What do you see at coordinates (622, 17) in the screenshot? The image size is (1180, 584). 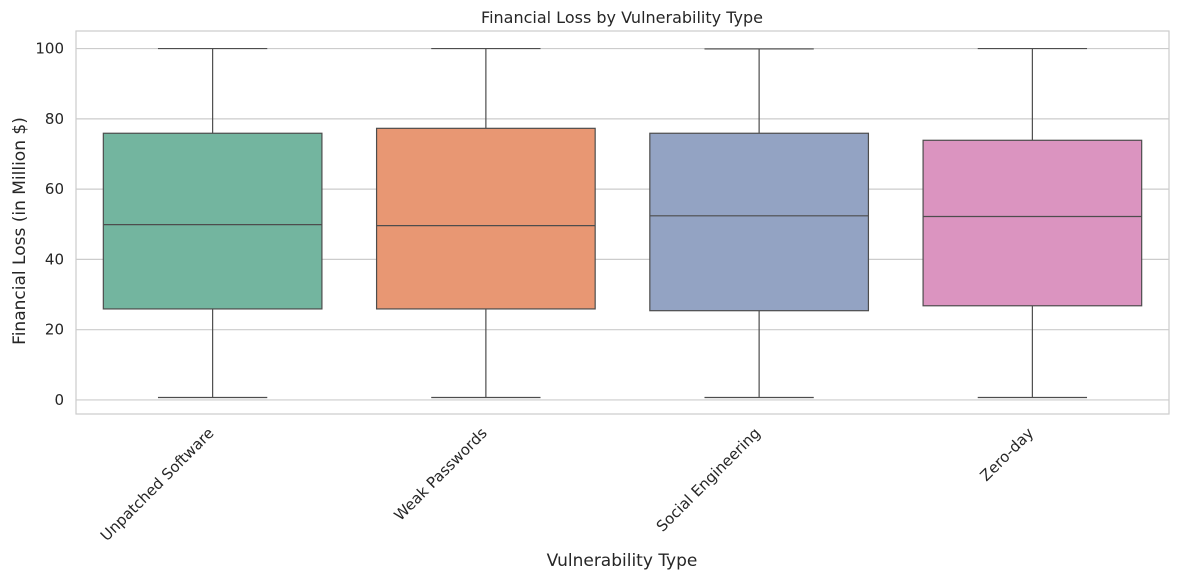 I see `chart-title: Financial Loss by Vulnerability Type` at bounding box center [622, 17].